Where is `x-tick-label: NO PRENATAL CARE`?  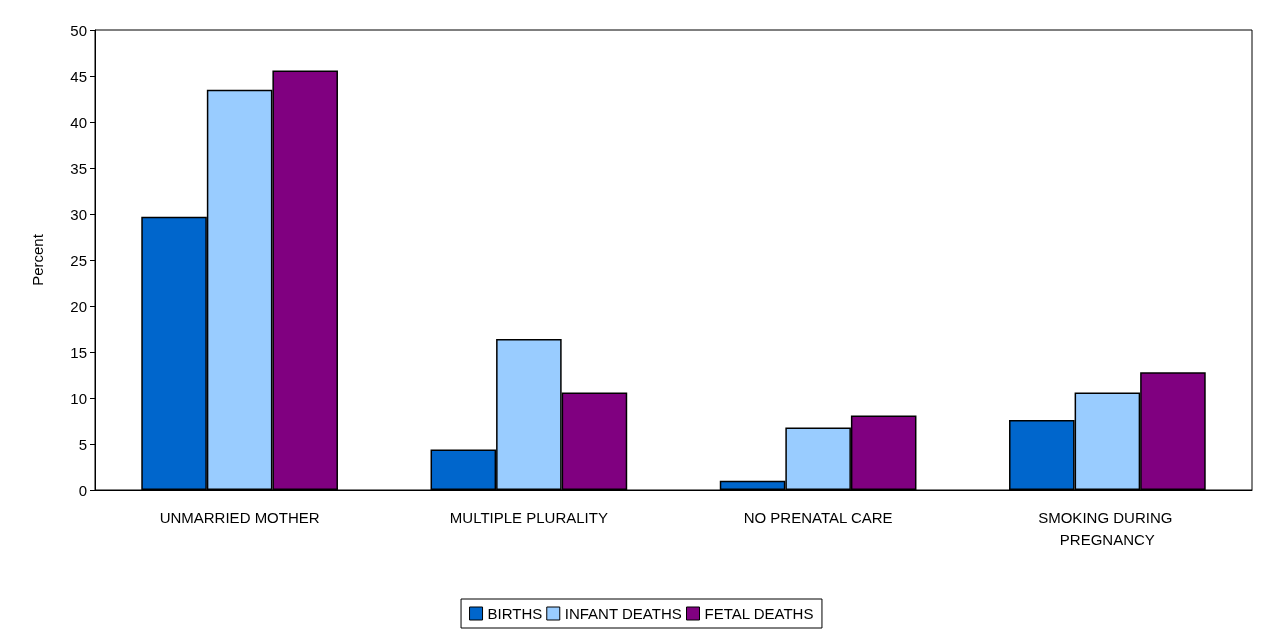 x-tick-label: NO PRENATAL CARE is located at coordinates (818, 517).